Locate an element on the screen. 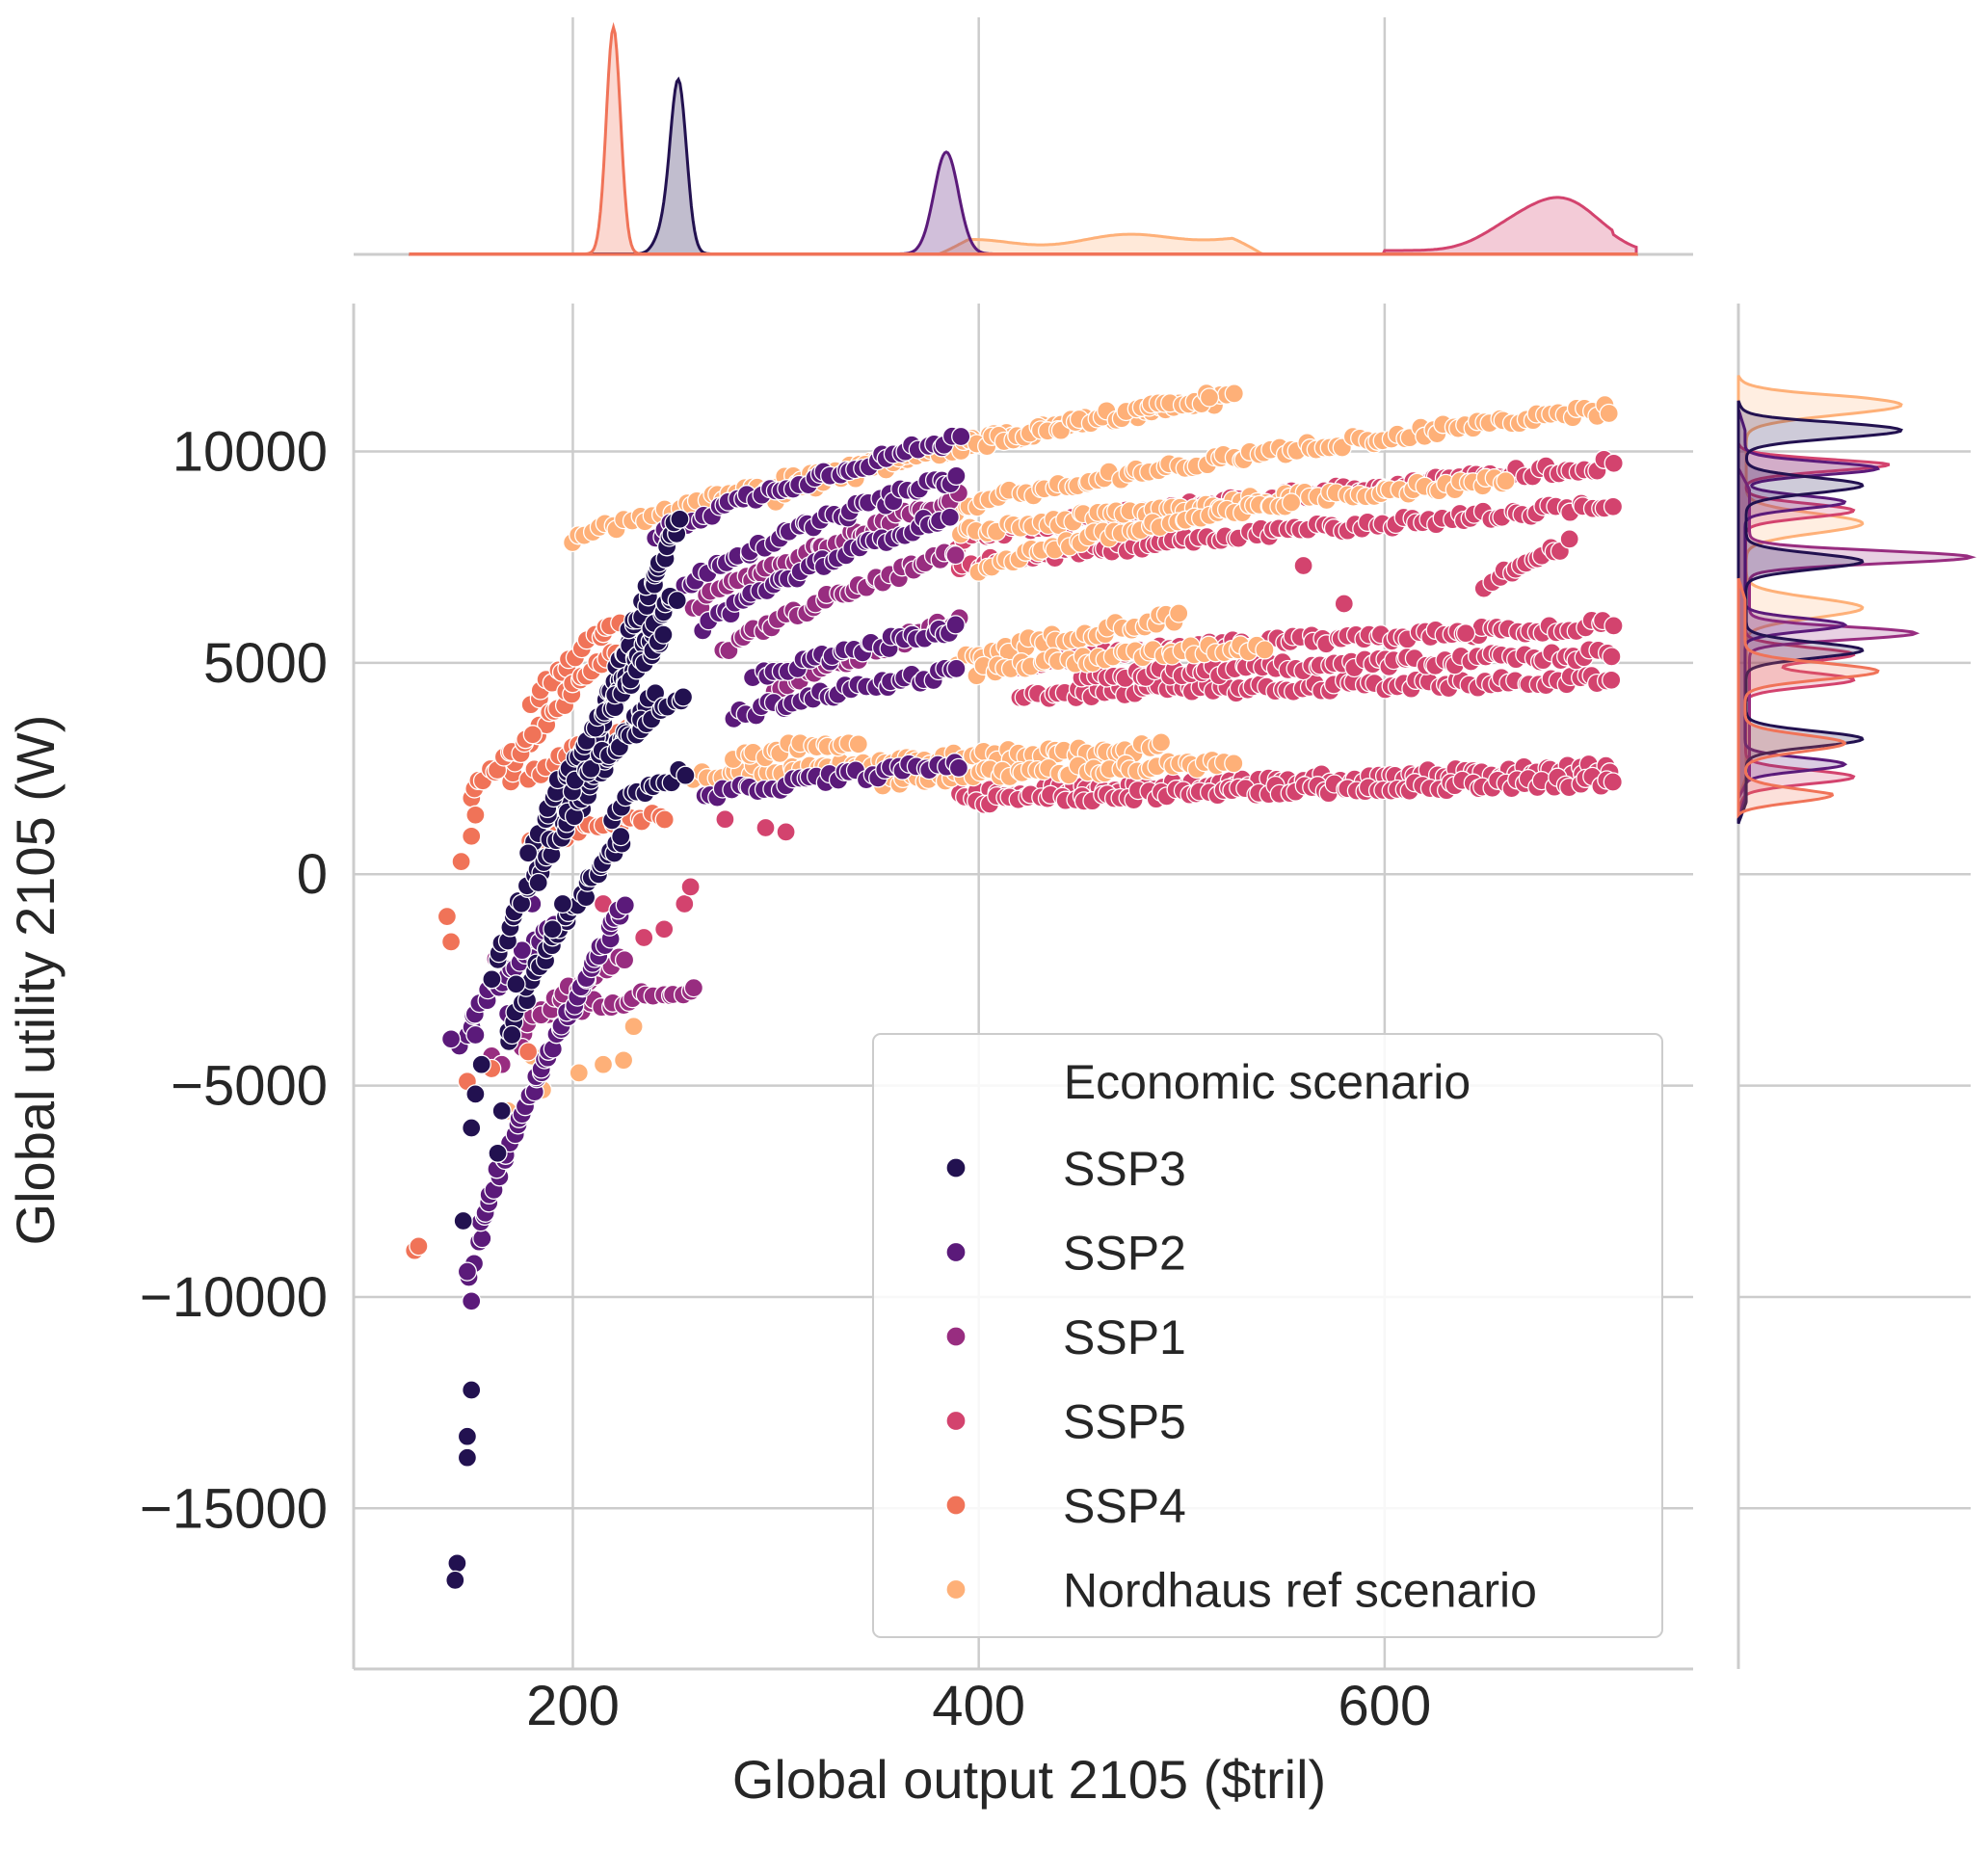 The image size is (1988, 1853). x-tick-label: 600 is located at coordinates (1384, 1706).